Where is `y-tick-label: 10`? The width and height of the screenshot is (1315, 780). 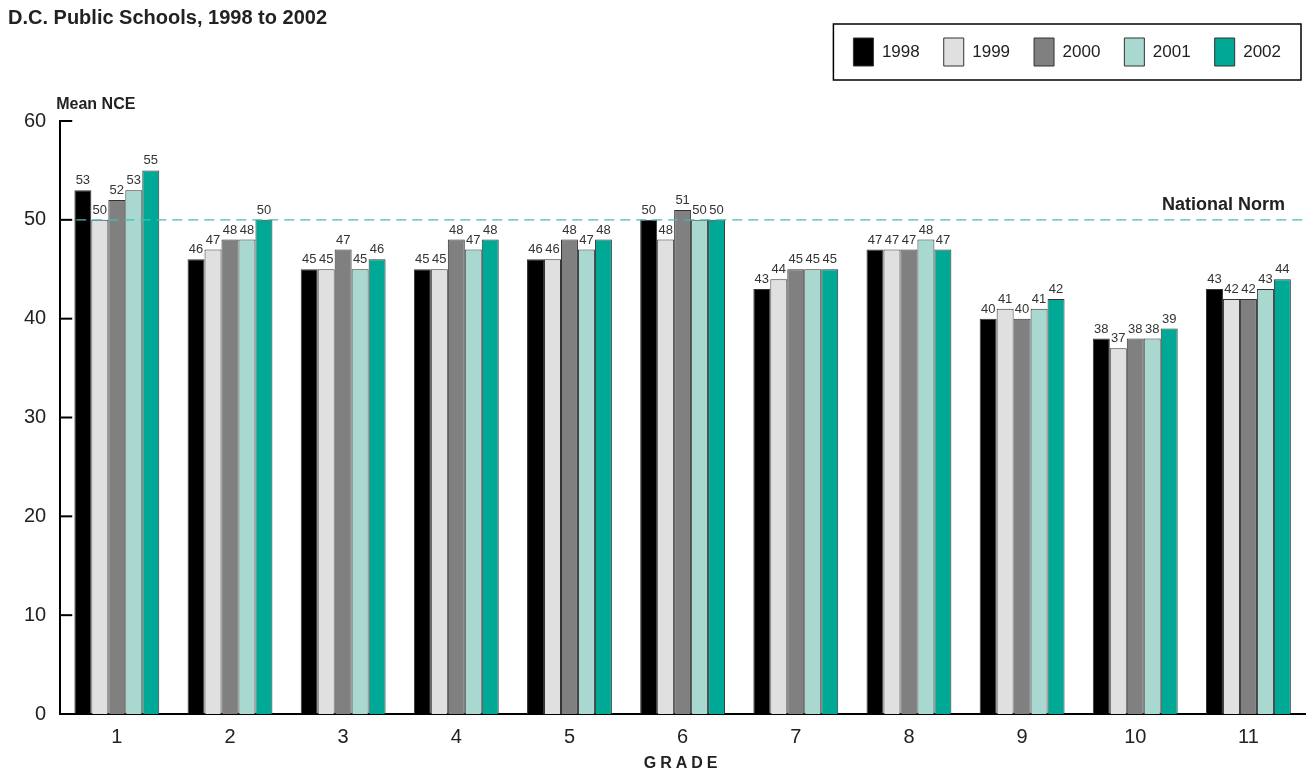
y-tick-label: 10 is located at coordinates (35, 613).